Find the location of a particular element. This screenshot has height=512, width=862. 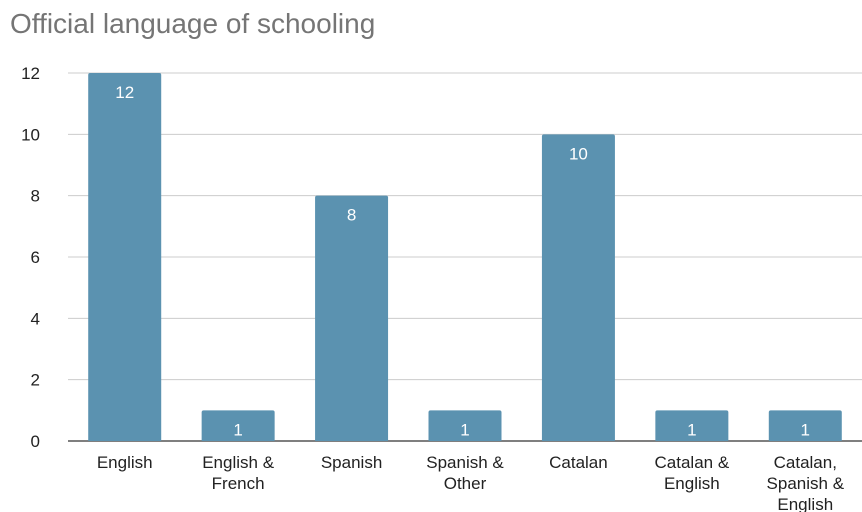

x-tick-label-line: Other is located at coordinates (465, 483).